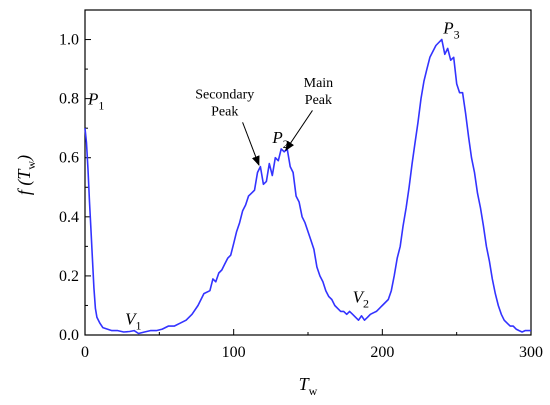 Image resolution: width=550 pixels, height=405 pixels. Describe the element at coordinates (24, 158) in the screenshot. I see `y-axis-title-suffix: )` at that location.